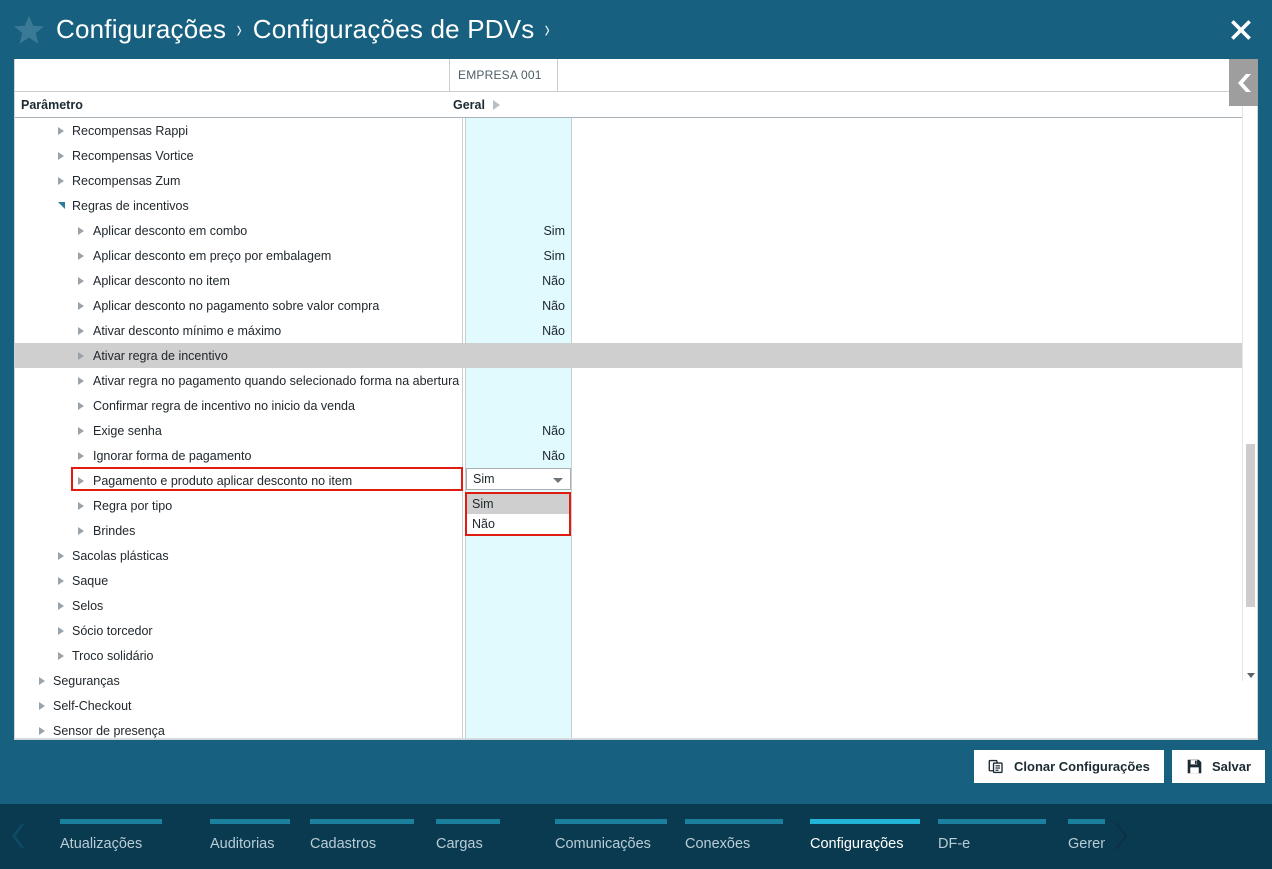 This screenshot has height=869, width=1272. Describe the element at coordinates (18, 836) in the screenshot. I see `nav-prev-button` at that location.